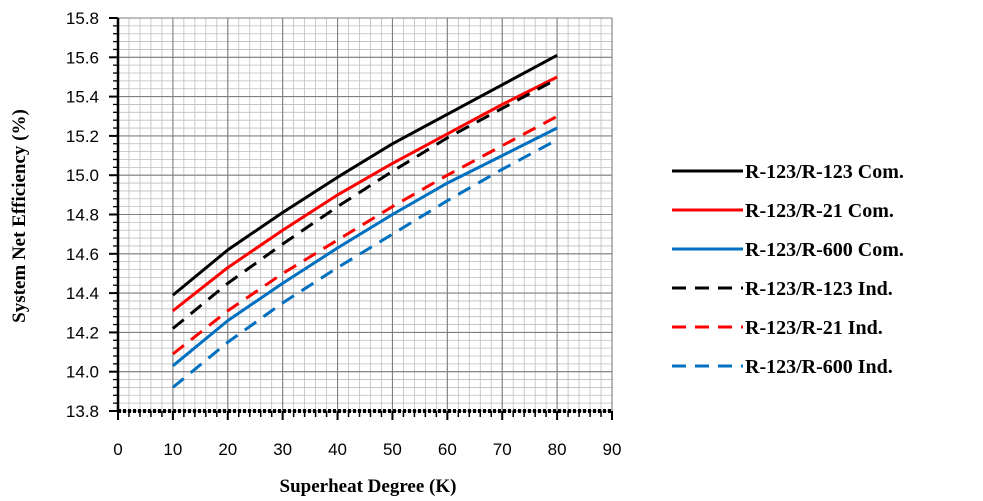 The height and width of the screenshot is (501, 983). What do you see at coordinates (82, 293) in the screenshot?
I see `y-tick-label: 14.4` at bounding box center [82, 293].